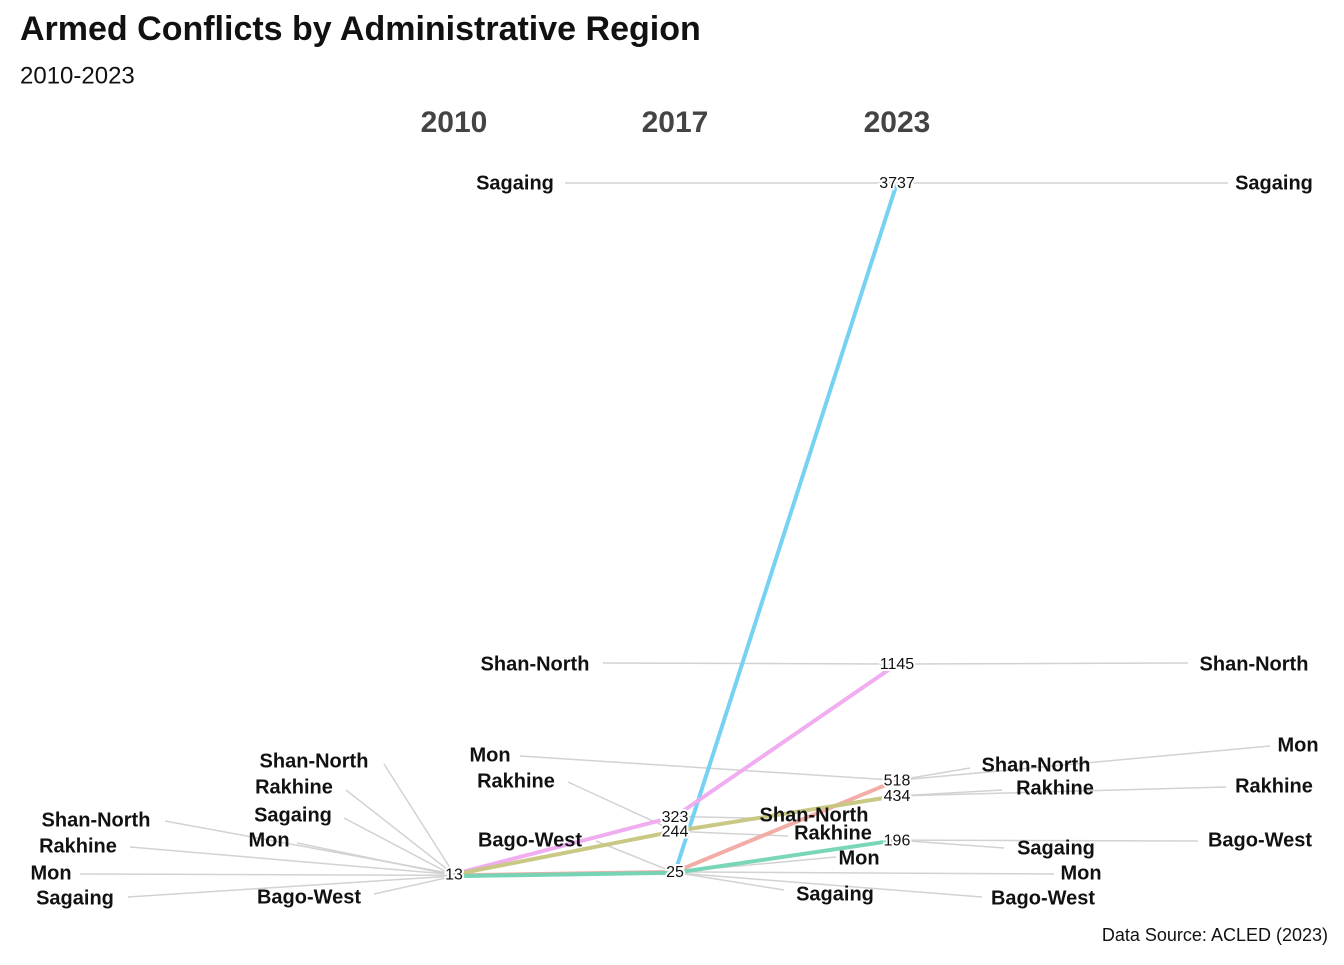 The image size is (1344, 965). What do you see at coordinates (897, 664) in the screenshot?
I see `value-label: 1145` at bounding box center [897, 664].